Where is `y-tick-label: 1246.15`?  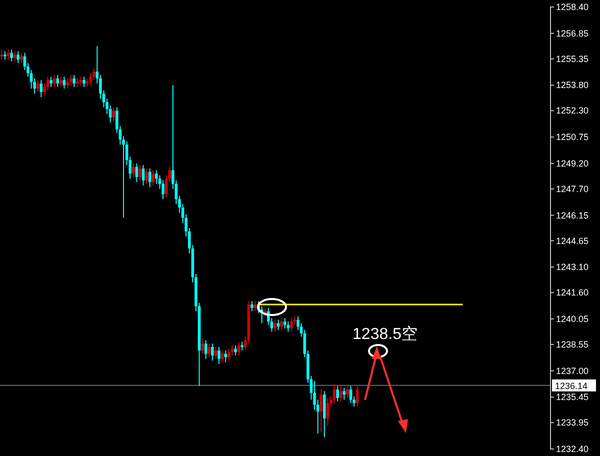
y-tick-label: 1246.15 is located at coordinates (572, 215).